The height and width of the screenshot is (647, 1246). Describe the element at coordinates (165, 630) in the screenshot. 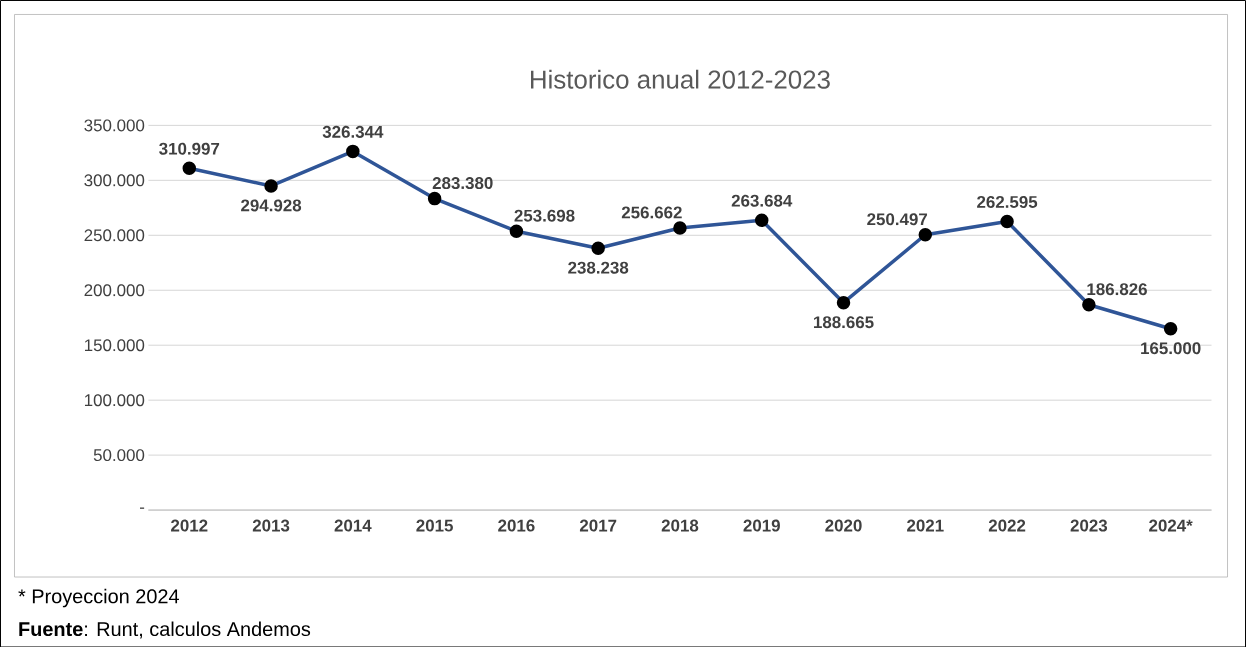

I see `text: Fuente: Runt, calculos Andemos` at that location.